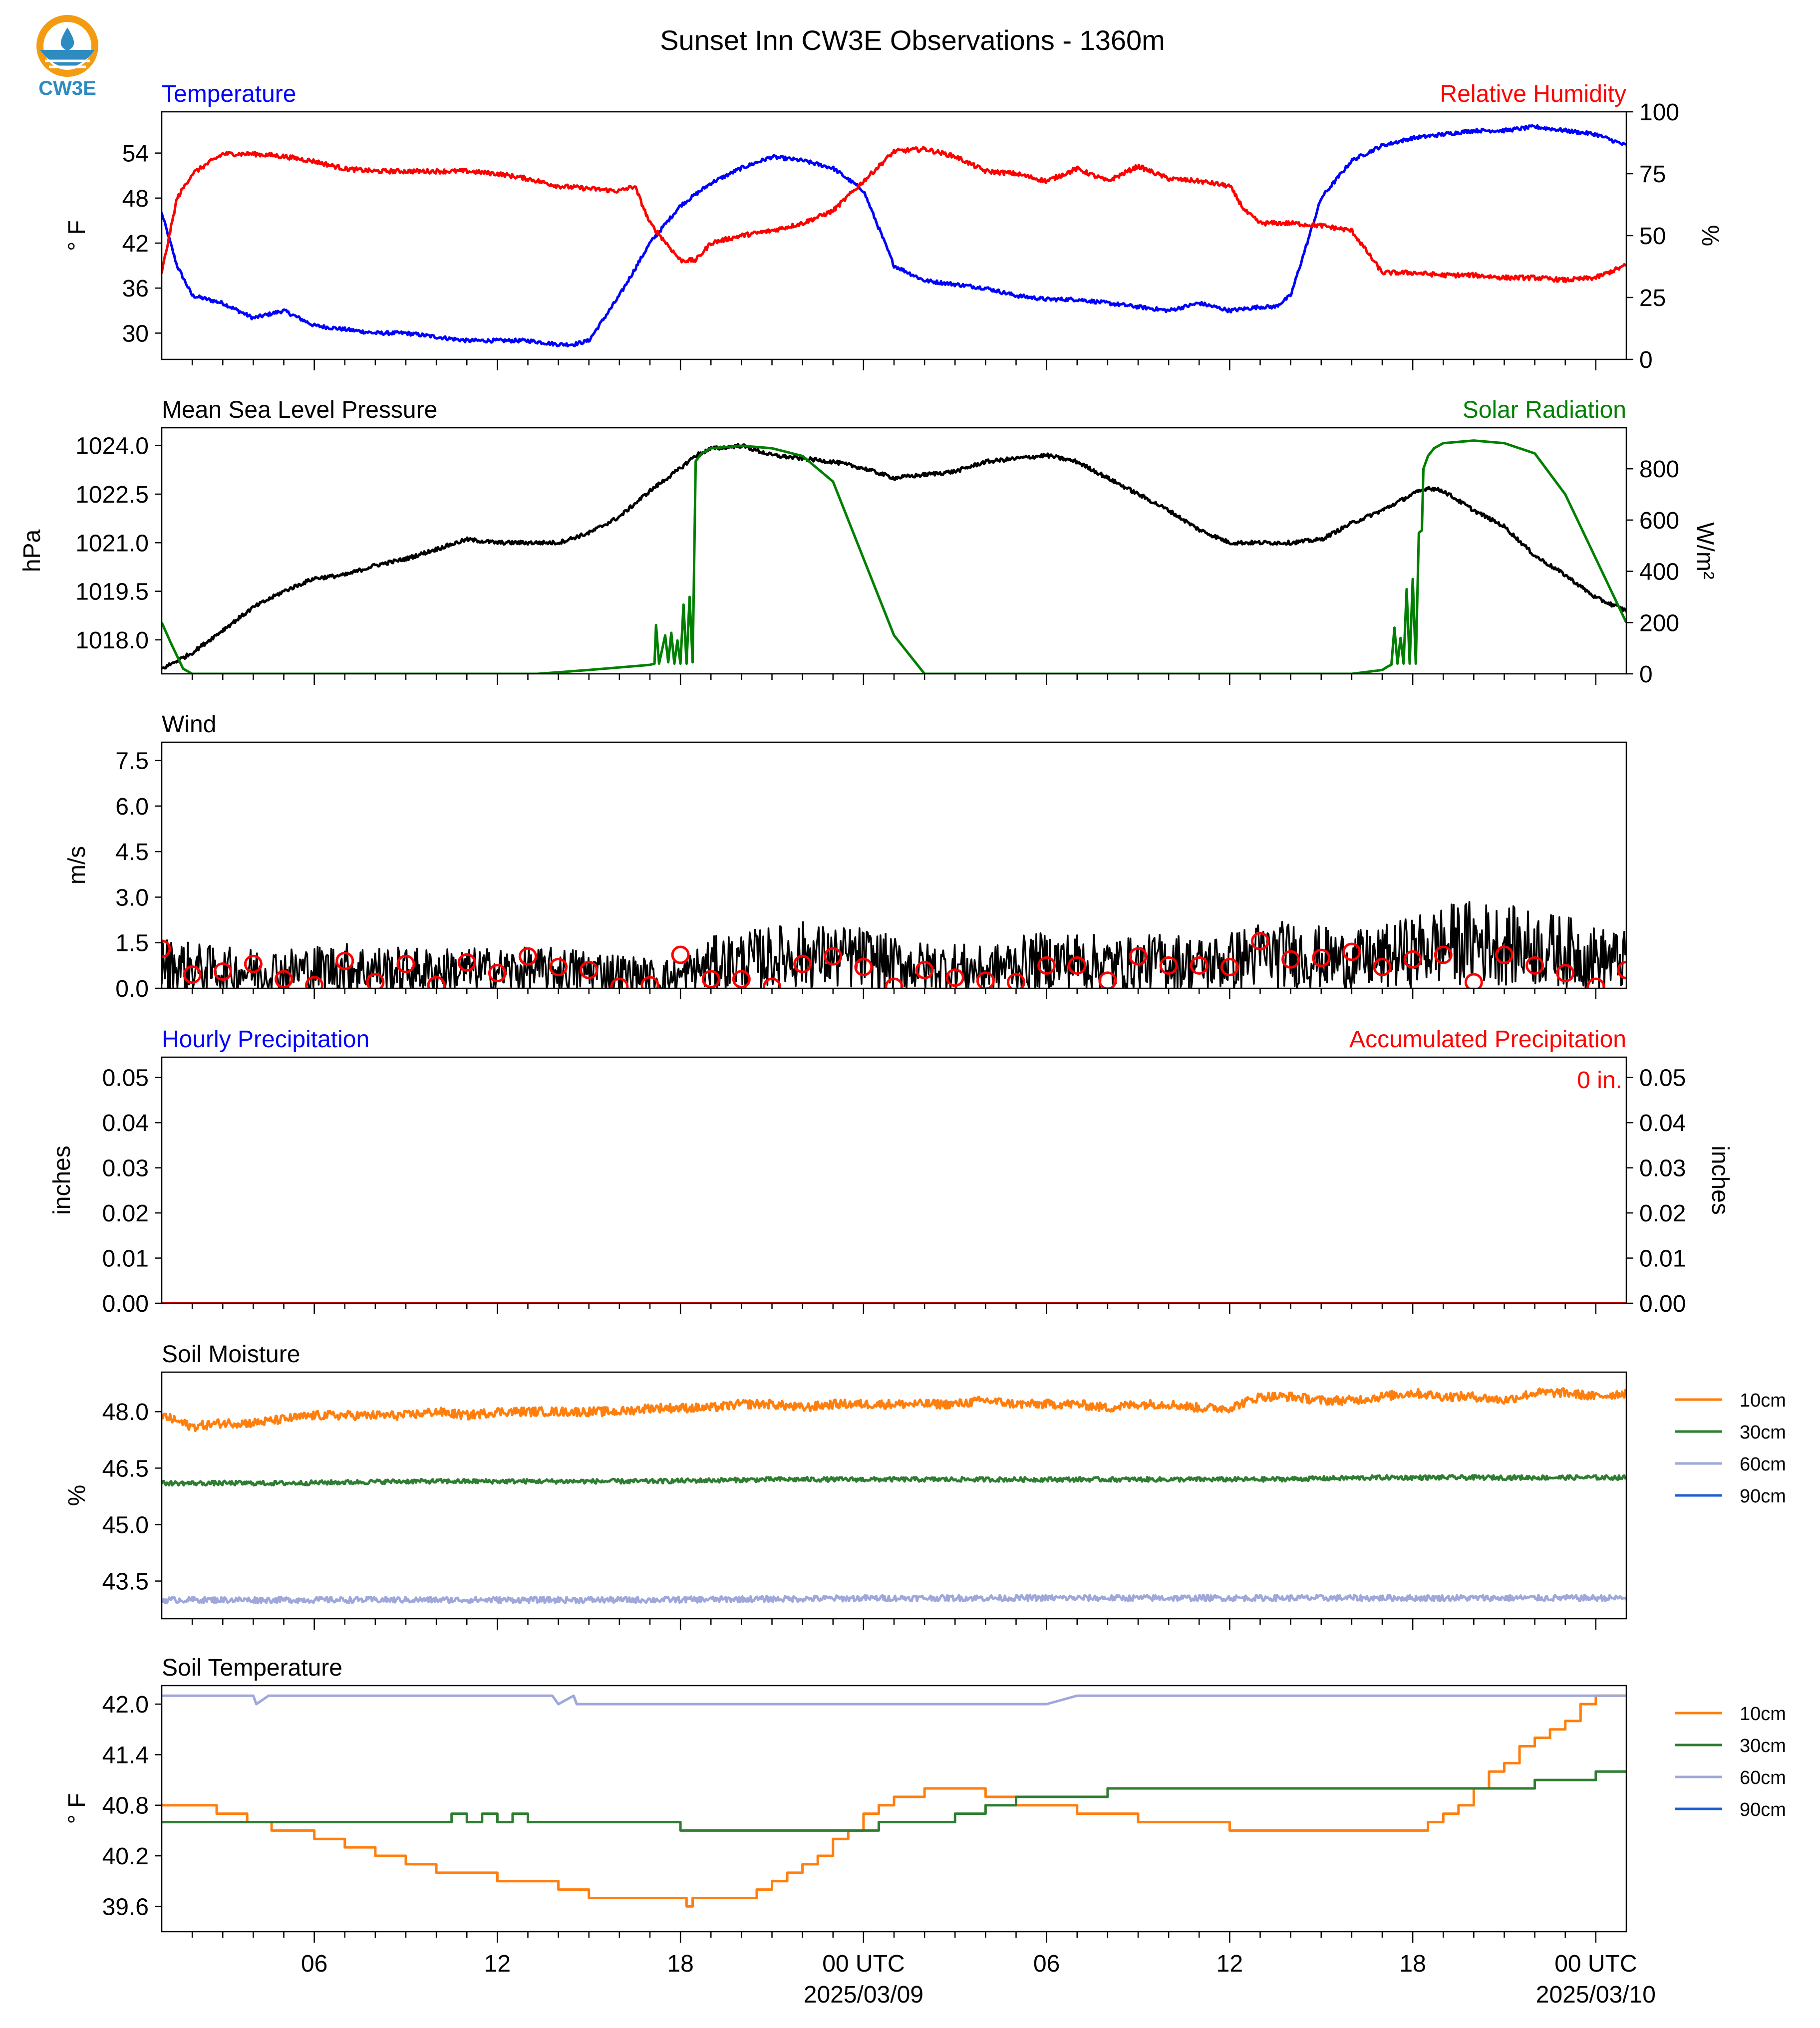  Describe the element at coordinates (1659, 623) in the screenshot. I see `y-right-tick-label: 200` at that location.